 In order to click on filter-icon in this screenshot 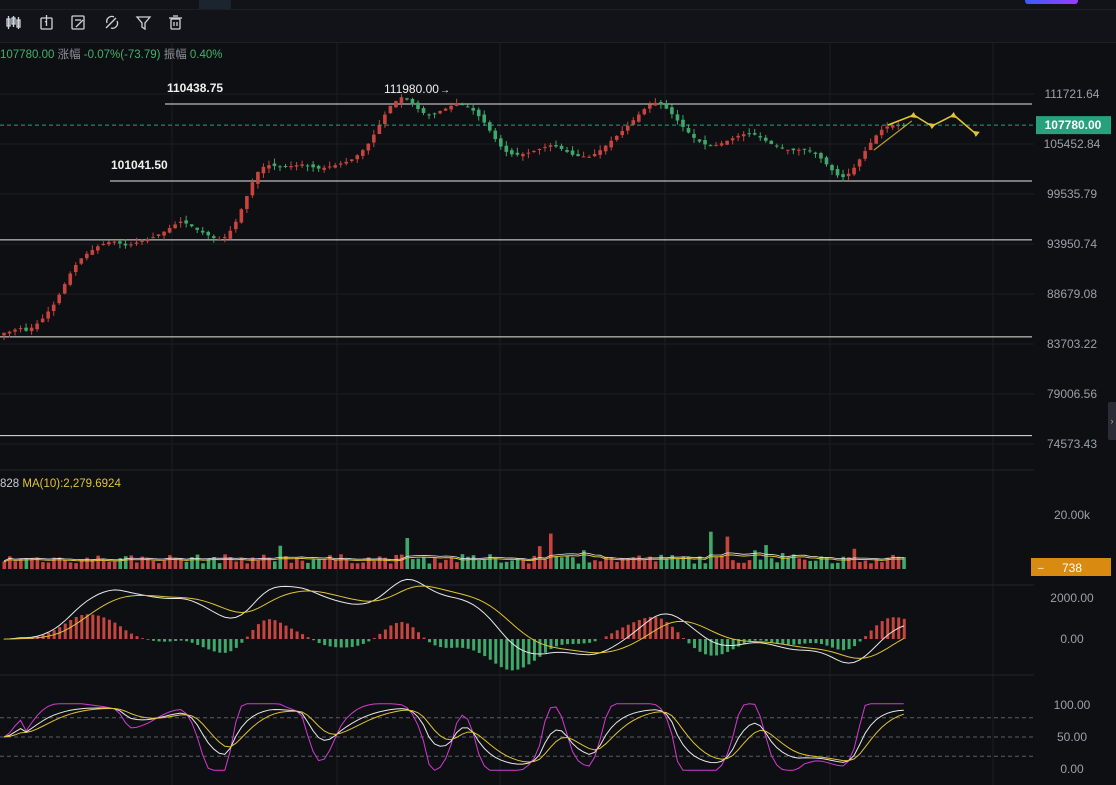, I will do `click(143, 22)`.